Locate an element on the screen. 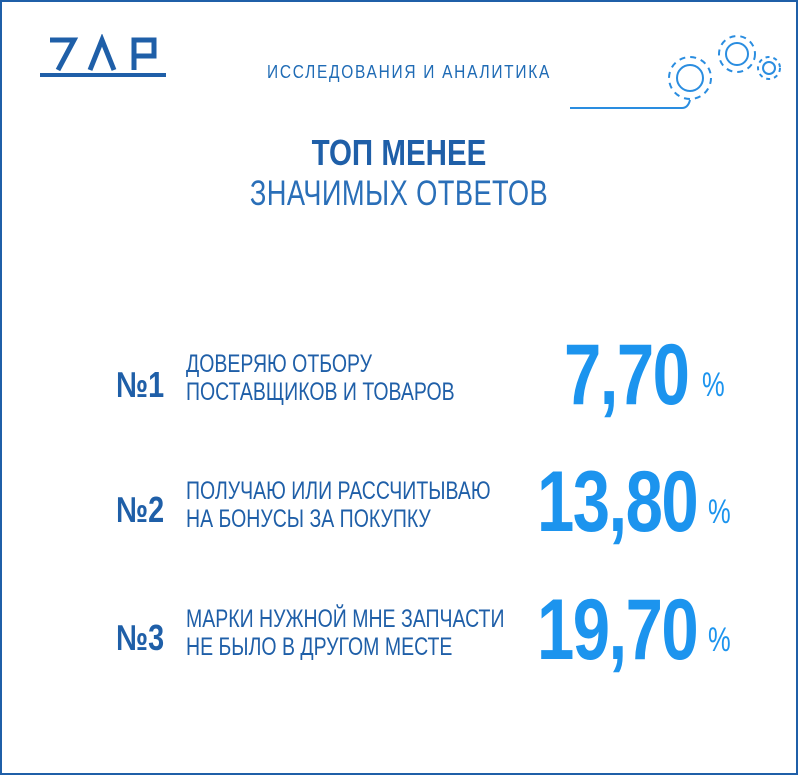 The image size is (798, 775). item-value: 7,70 is located at coordinates (627, 375).